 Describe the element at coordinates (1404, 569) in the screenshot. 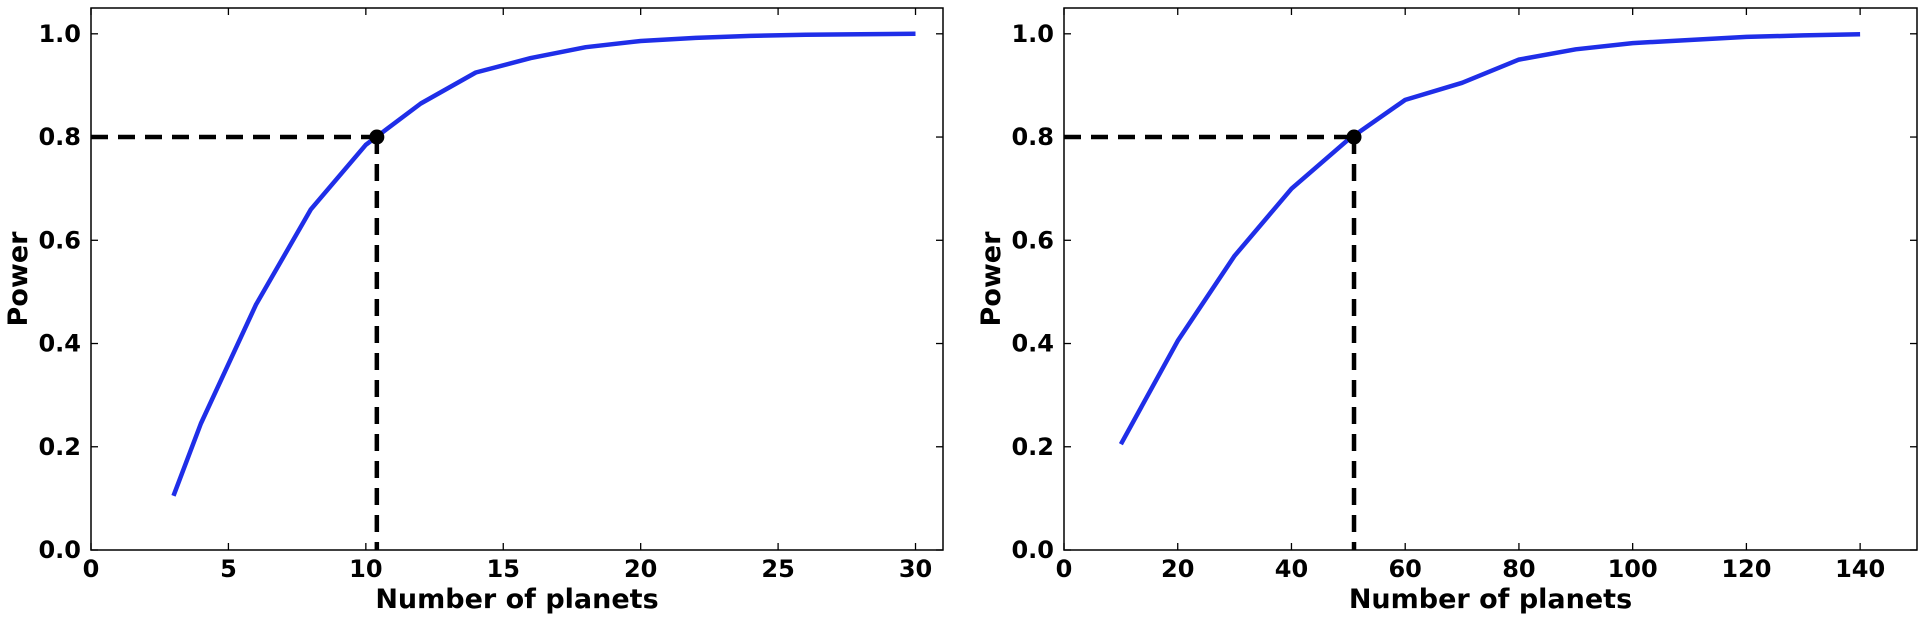

I see `x-tick-label: 60` at that location.